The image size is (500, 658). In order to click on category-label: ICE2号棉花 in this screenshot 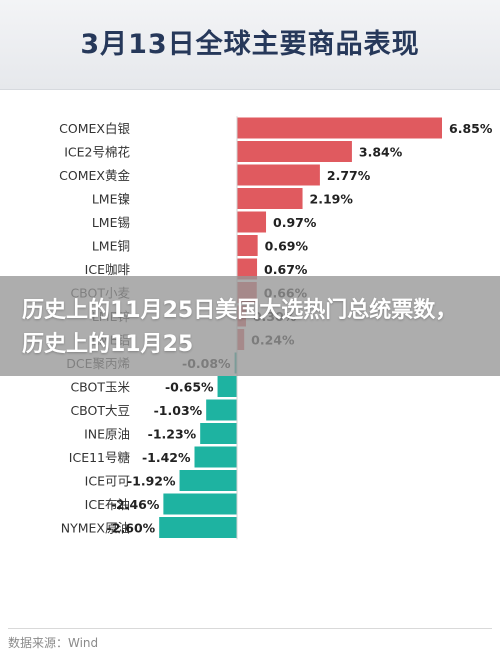, I will do `click(97, 152)`.